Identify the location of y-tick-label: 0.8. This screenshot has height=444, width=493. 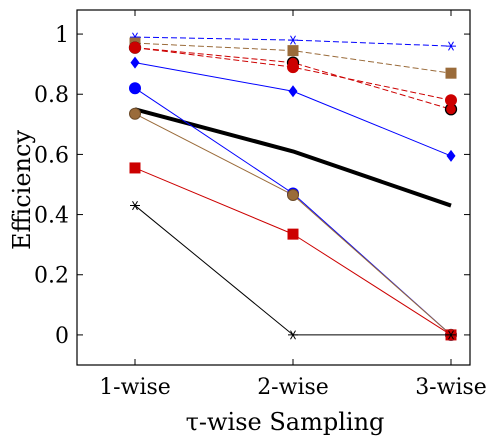
(51, 95).